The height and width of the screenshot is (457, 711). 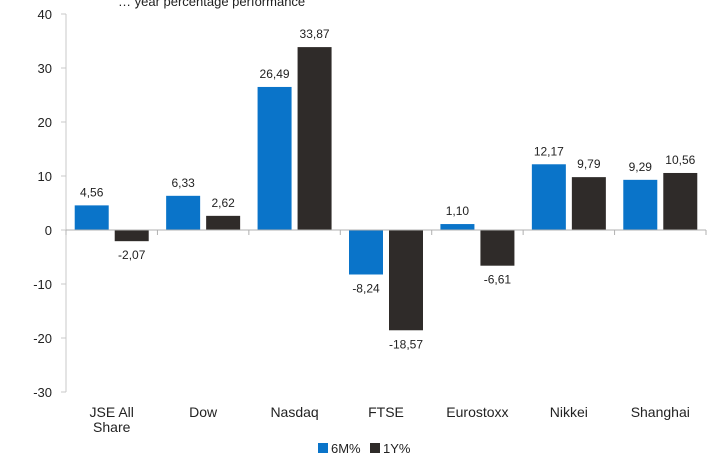 I want to click on y-tick-label: 40, so click(x=45, y=14).